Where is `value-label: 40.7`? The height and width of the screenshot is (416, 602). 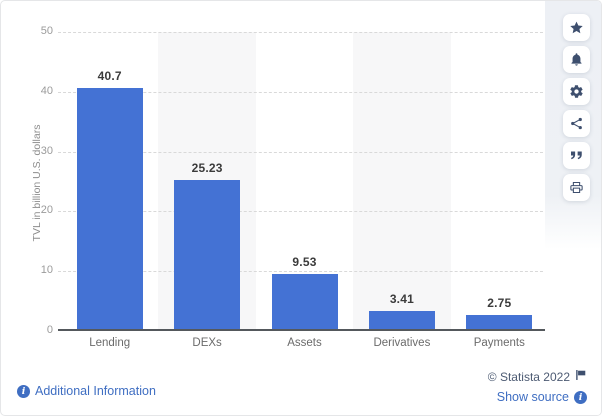
value-label: 40.7 is located at coordinates (109, 75).